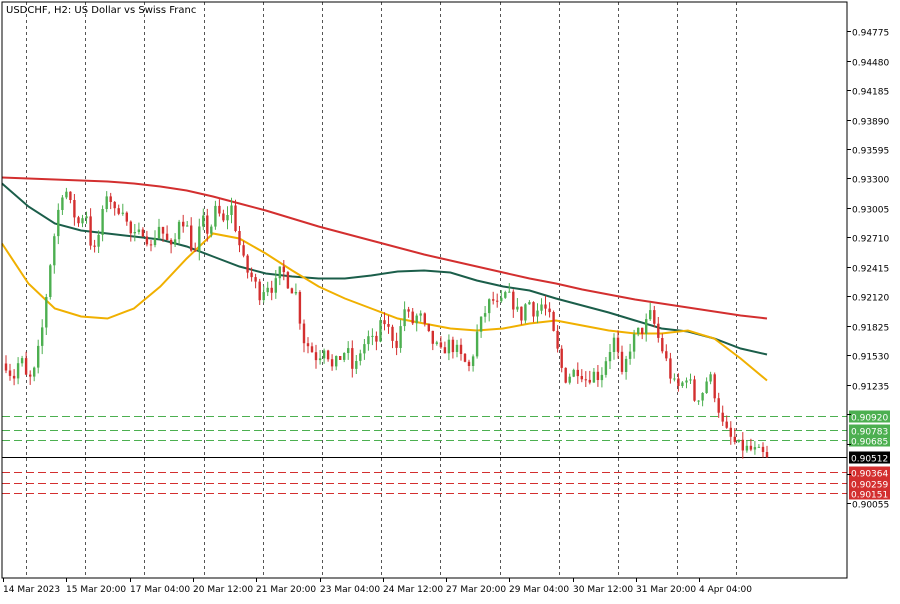 The width and height of the screenshot is (900, 604). I want to click on resistance-level-label: 0.90783, so click(869, 433).